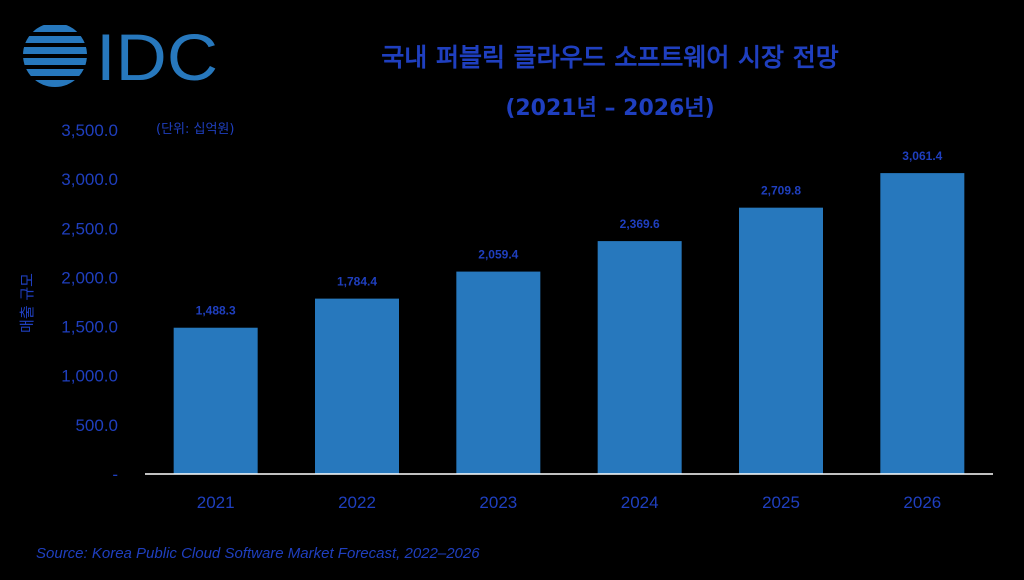 Image resolution: width=1024 pixels, height=580 pixels. I want to click on data-label: 2,709.8, so click(781, 191).